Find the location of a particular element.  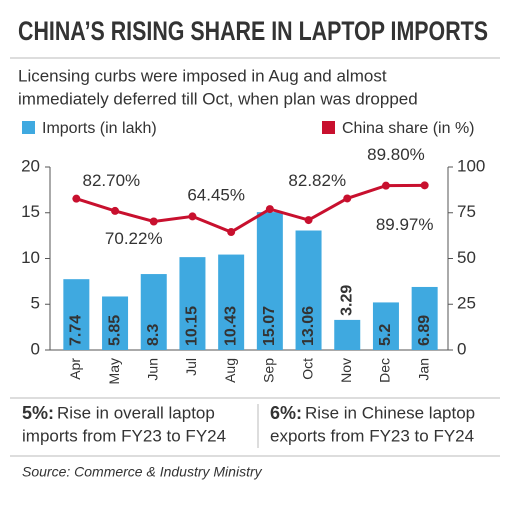

x-tick-label: Nov is located at coordinates (346, 370).